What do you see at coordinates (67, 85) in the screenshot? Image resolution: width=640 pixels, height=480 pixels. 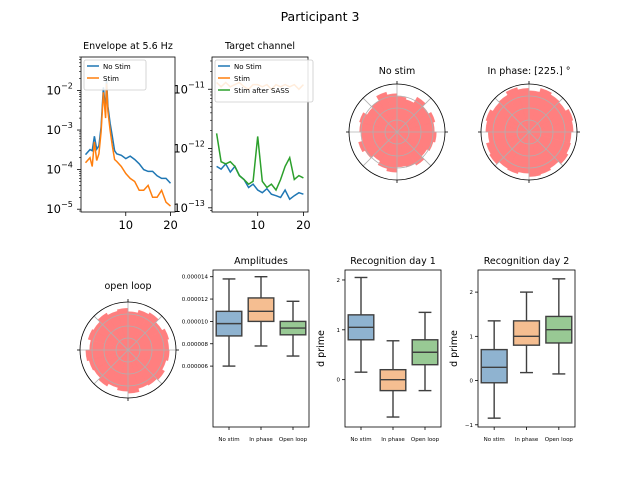 I see `y-tick-exponent: −2` at bounding box center [67, 85].